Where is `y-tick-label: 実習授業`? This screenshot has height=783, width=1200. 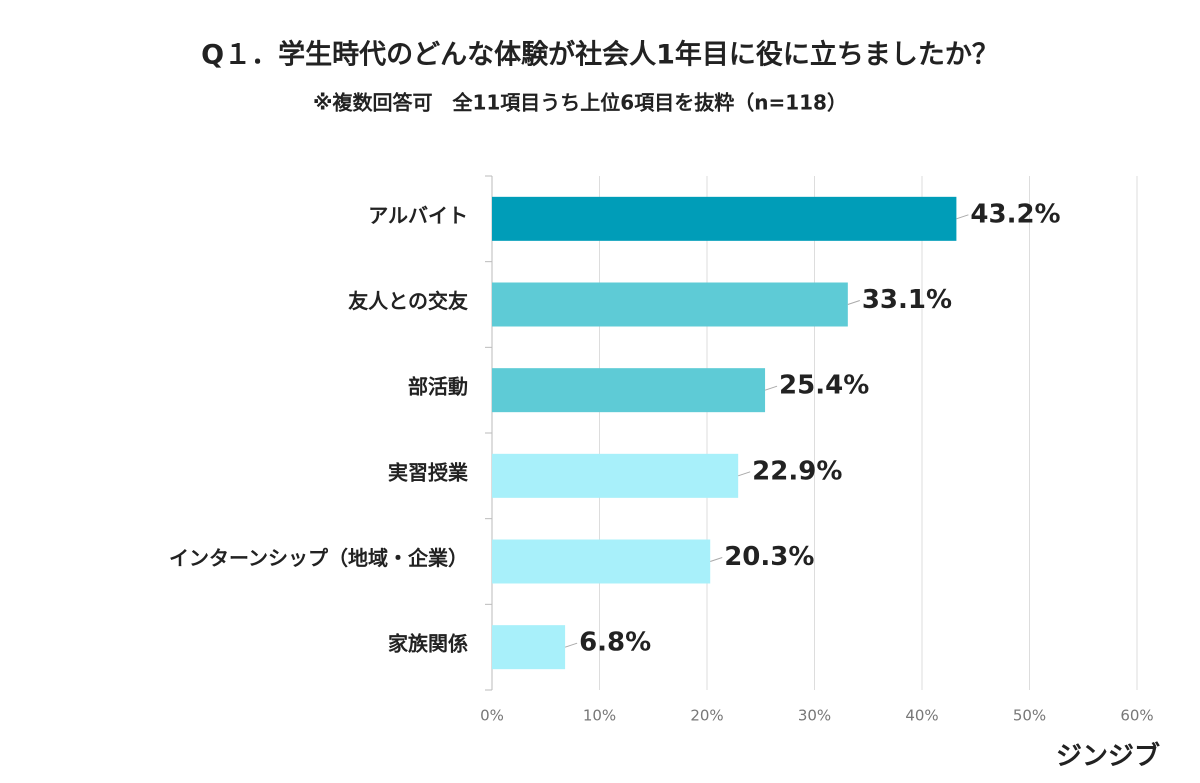
y-tick-label: 実習授業 is located at coordinates (428, 472).